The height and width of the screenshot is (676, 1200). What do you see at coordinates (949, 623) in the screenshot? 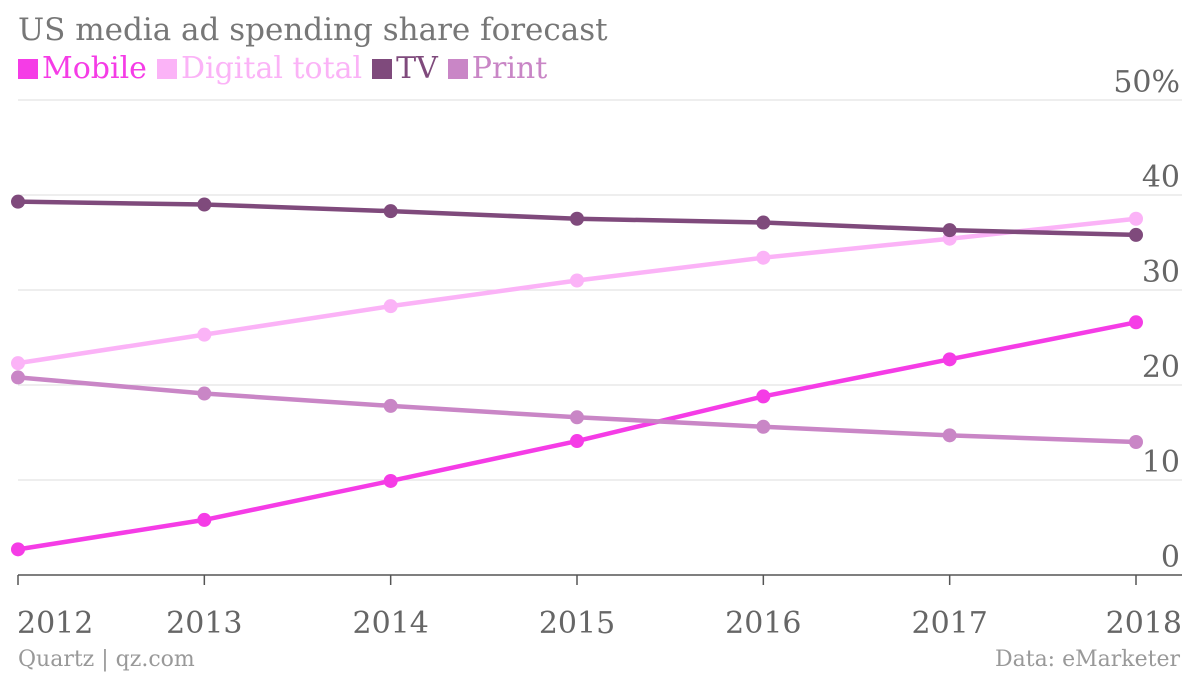
I see `x-tick-label: 2017` at bounding box center [949, 623].